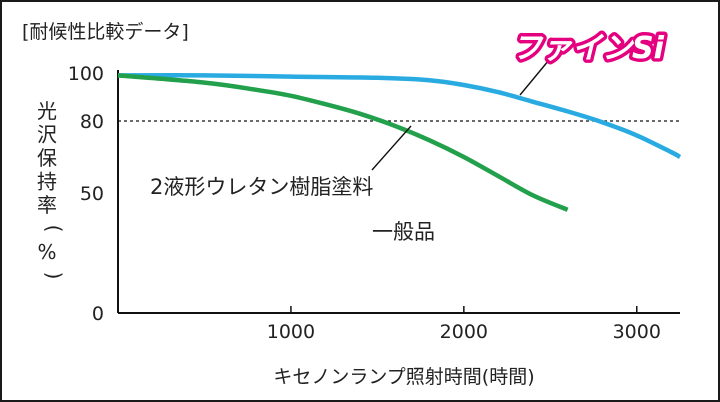 The image size is (720, 402). What do you see at coordinates (54, 229) in the screenshot?
I see `y-axis-label-char: (` at bounding box center [54, 229].